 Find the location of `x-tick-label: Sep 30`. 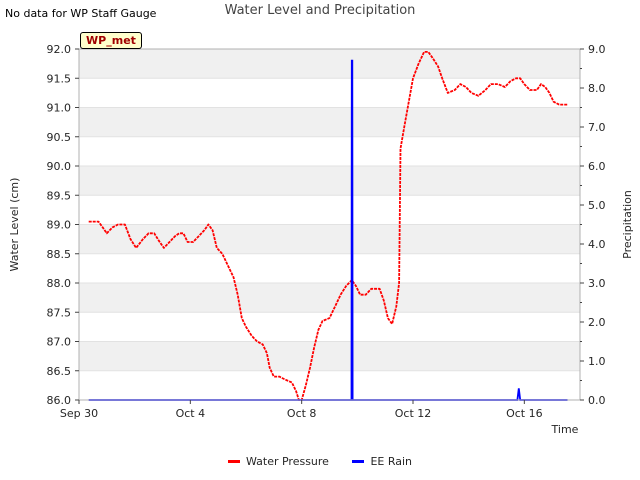

x-tick-label: Sep 30 is located at coordinates (79, 413).